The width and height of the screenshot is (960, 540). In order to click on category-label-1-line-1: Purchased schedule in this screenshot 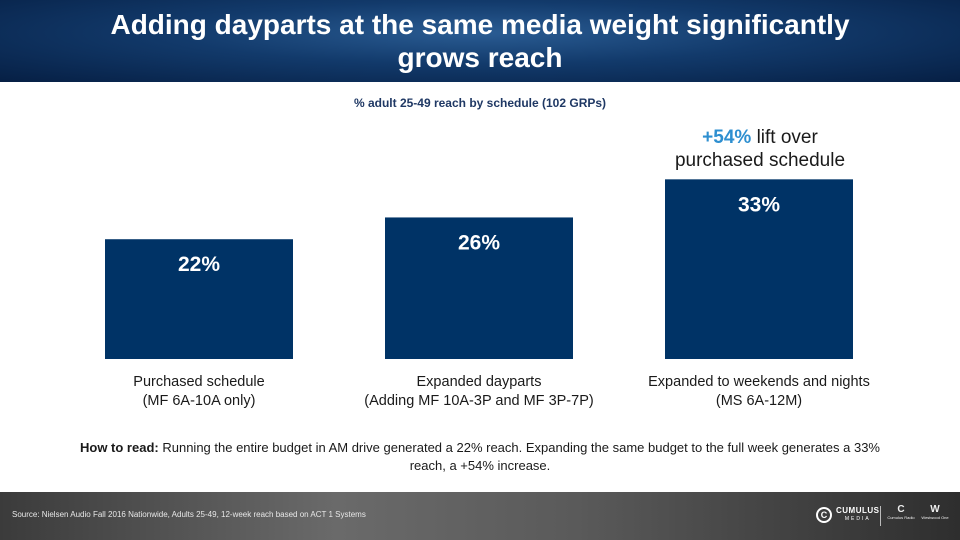, I will do `click(198, 382)`.